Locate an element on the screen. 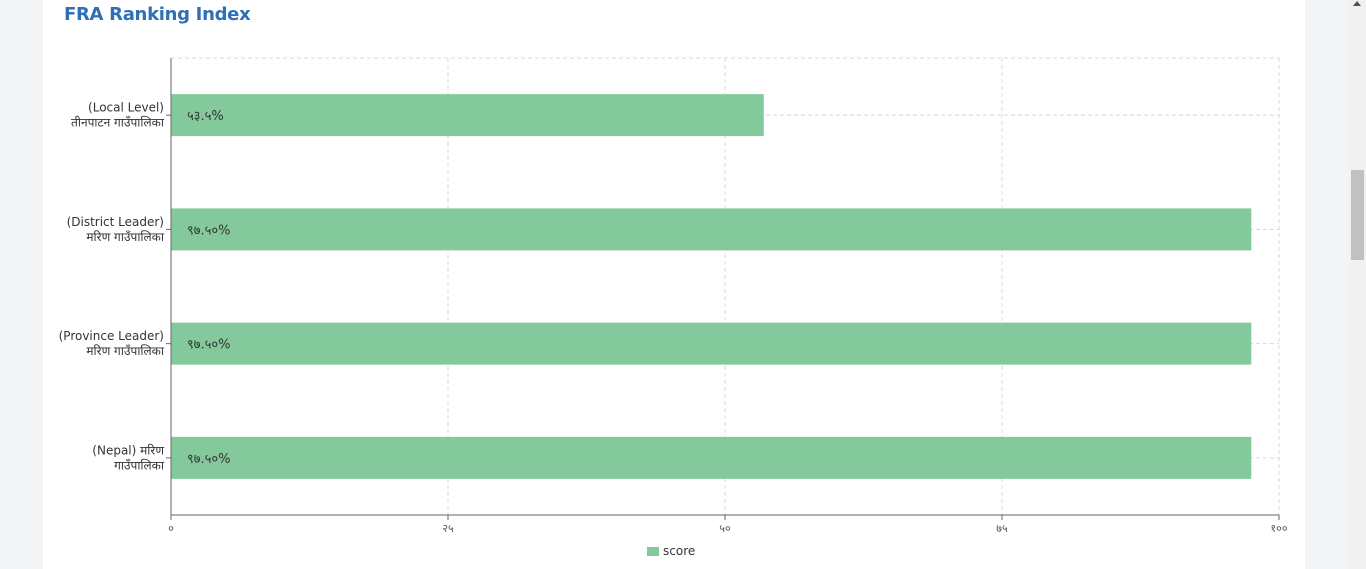 The image size is (1366, 569). chart-title: FRA Ranking Index is located at coordinates (157, 14).